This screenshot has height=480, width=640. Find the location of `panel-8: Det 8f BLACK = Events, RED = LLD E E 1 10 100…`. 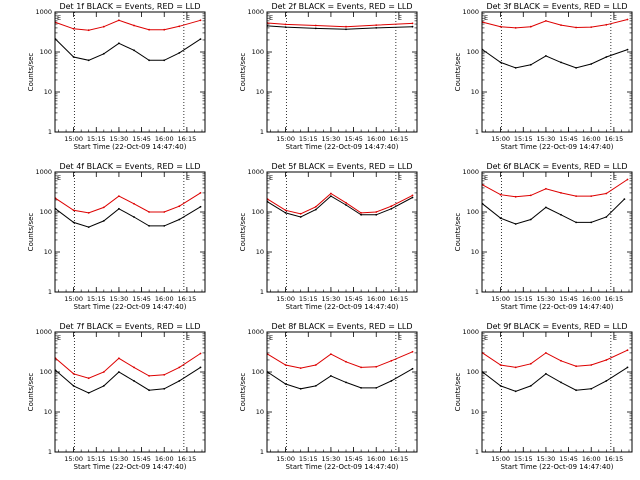

panel-8: Det 8f BLACK = Events, RED = LLD E E 1 10 100… is located at coordinates (328, 396).